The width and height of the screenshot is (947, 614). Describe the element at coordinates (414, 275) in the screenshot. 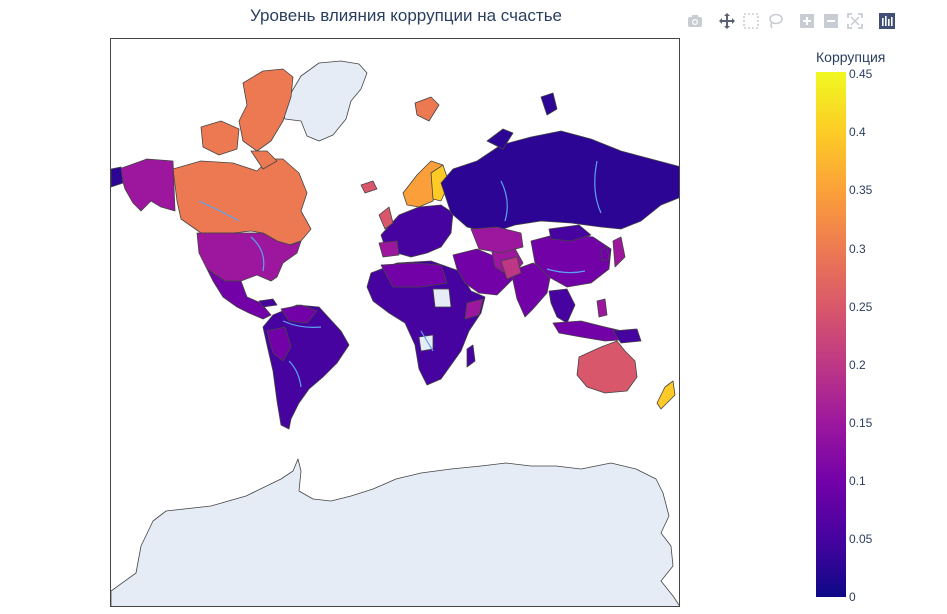

I see `north-africa` at that location.